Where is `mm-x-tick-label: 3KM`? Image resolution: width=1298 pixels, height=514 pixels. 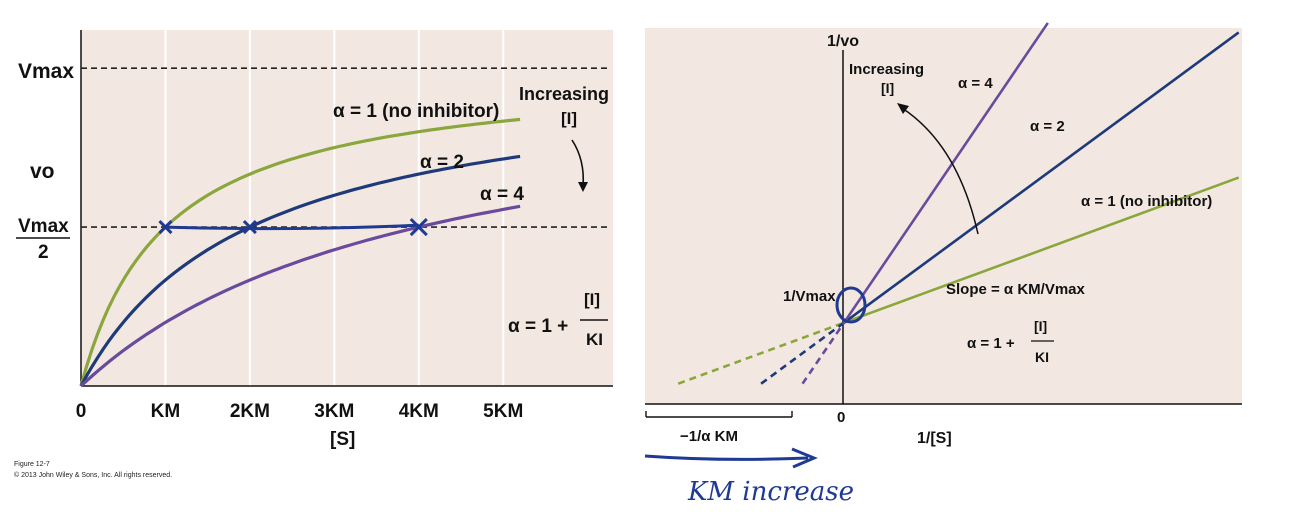
mm-x-tick-label: 3KM is located at coordinates (334, 411).